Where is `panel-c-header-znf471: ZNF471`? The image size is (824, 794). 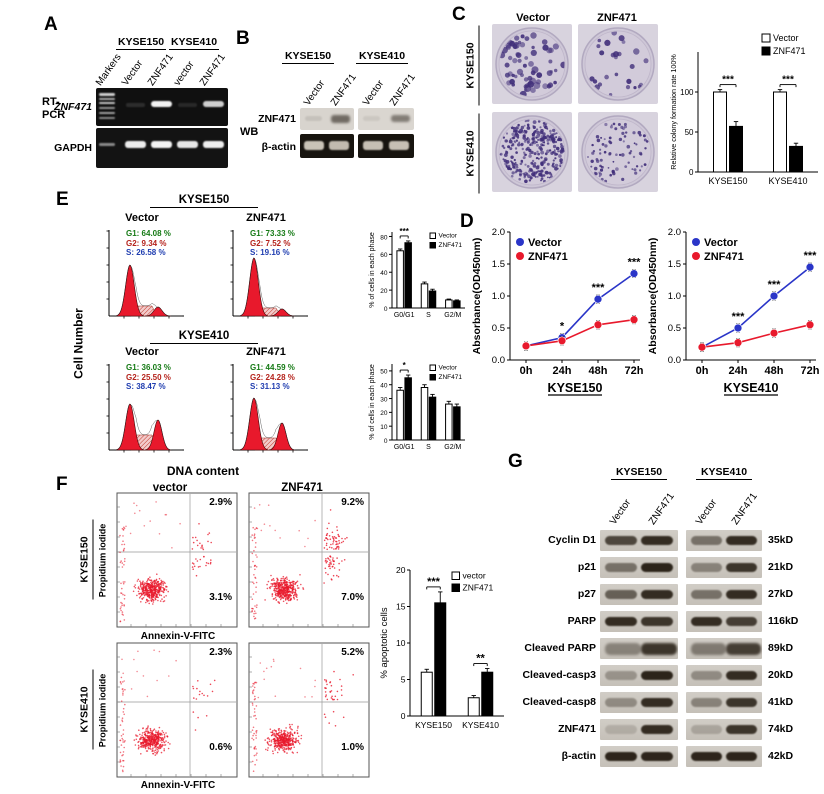 panel-c-header-znf471: ZNF471 is located at coordinates (617, 18).